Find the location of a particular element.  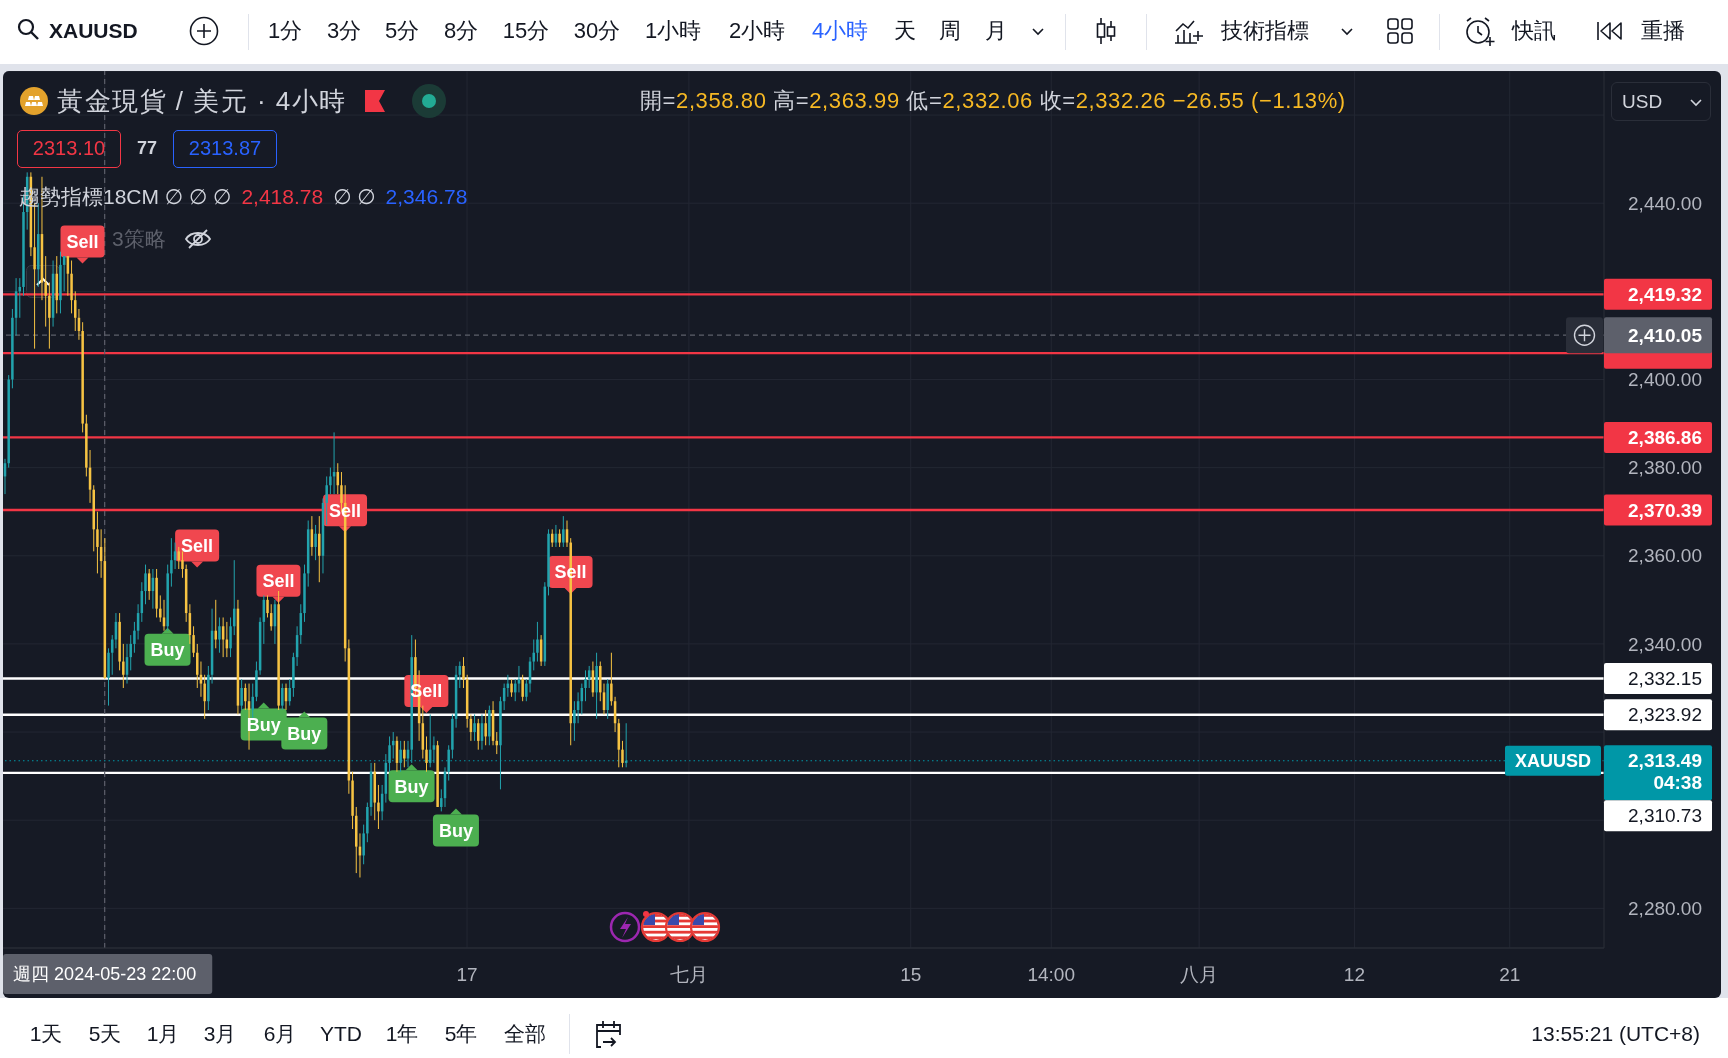

text: 1小時 is located at coordinates (673, 30).